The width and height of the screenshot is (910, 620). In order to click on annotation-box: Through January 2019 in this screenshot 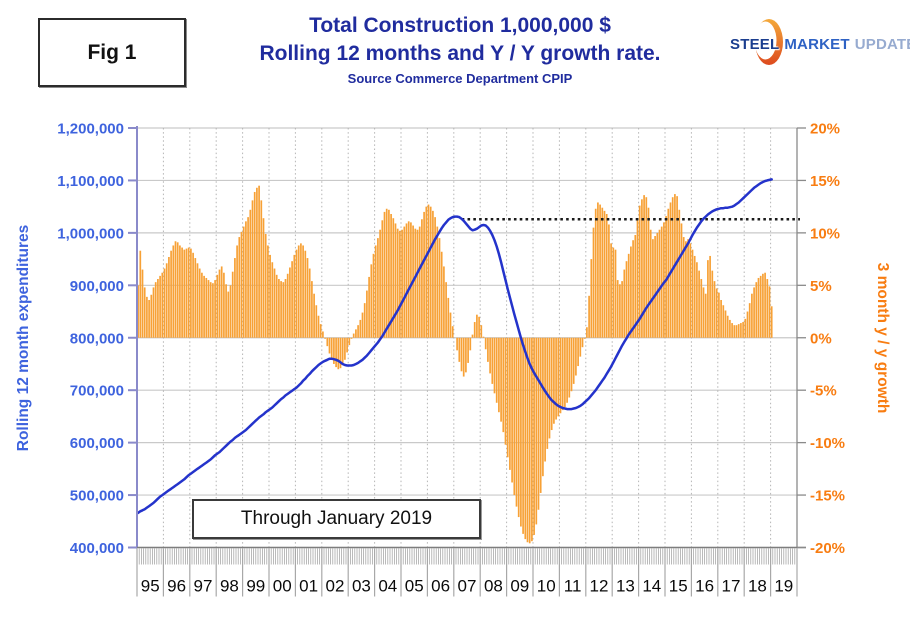, I will do `click(336, 519)`.